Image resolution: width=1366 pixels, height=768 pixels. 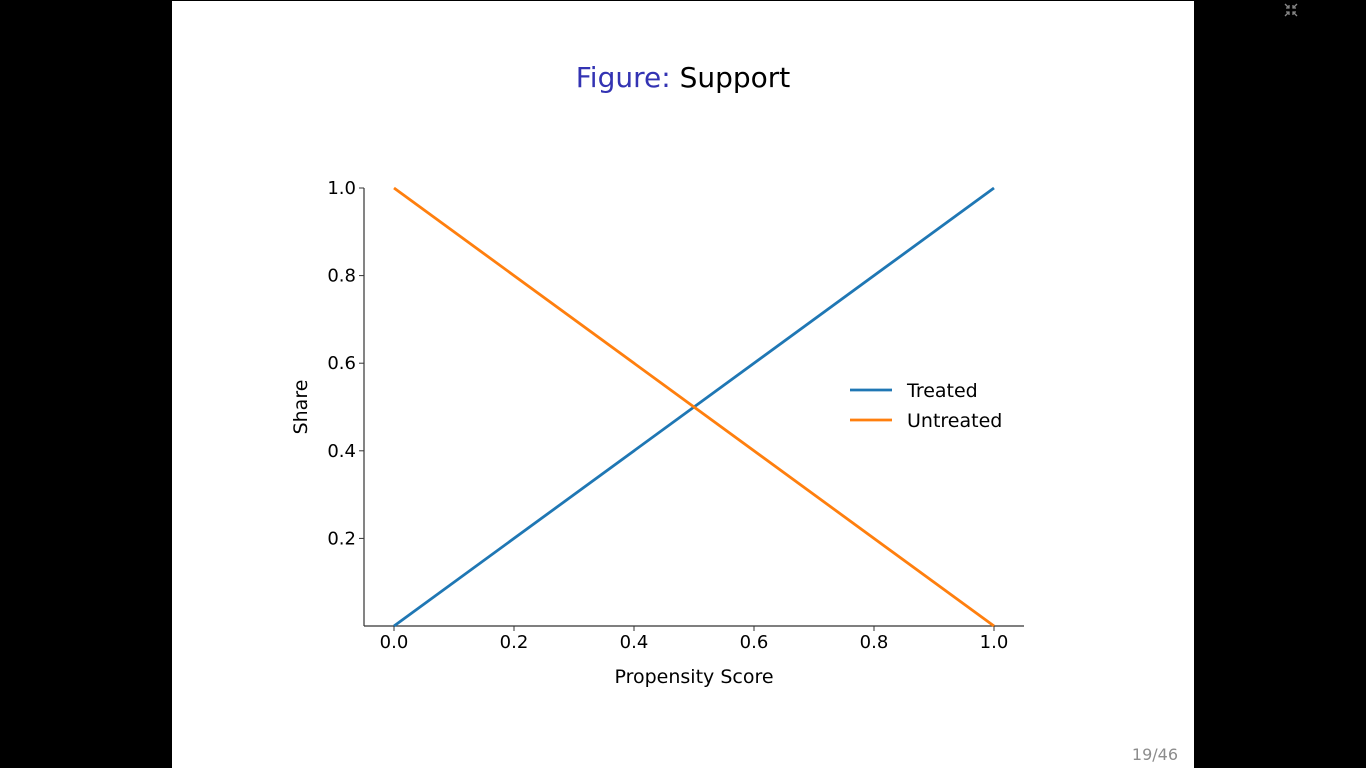 What do you see at coordinates (301, 407) in the screenshot?
I see `y-axis-label: Share` at bounding box center [301, 407].